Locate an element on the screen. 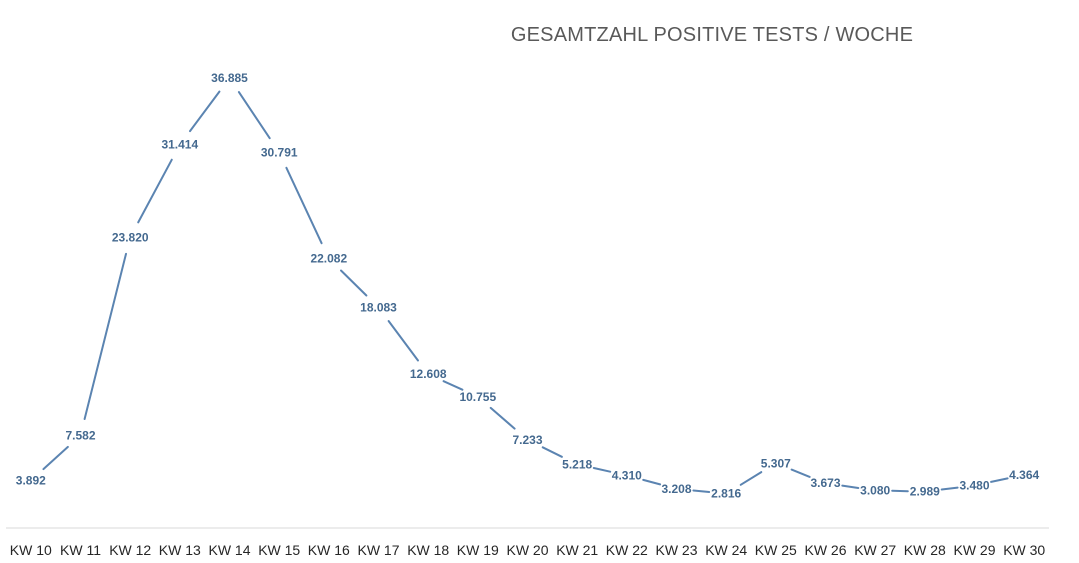  data-label: 4.364 is located at coordinates (1024, 475).